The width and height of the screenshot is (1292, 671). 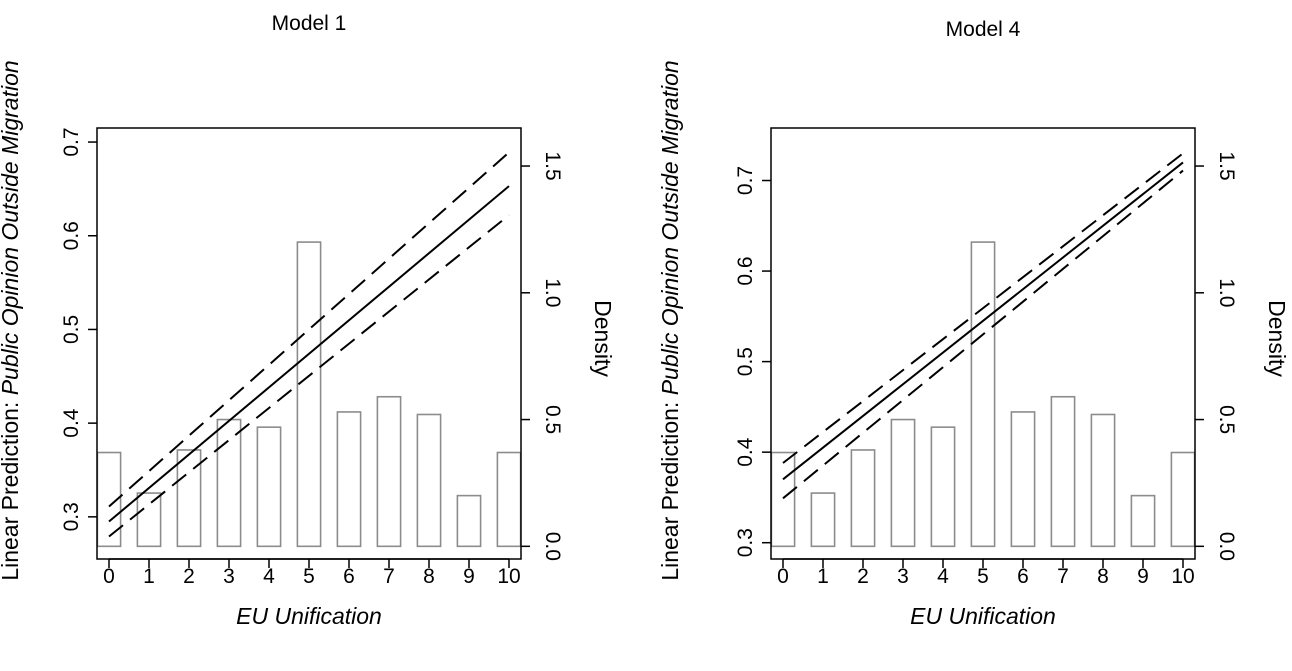 I want to click on chart-title: Model 4, so click(x=983, y=29).